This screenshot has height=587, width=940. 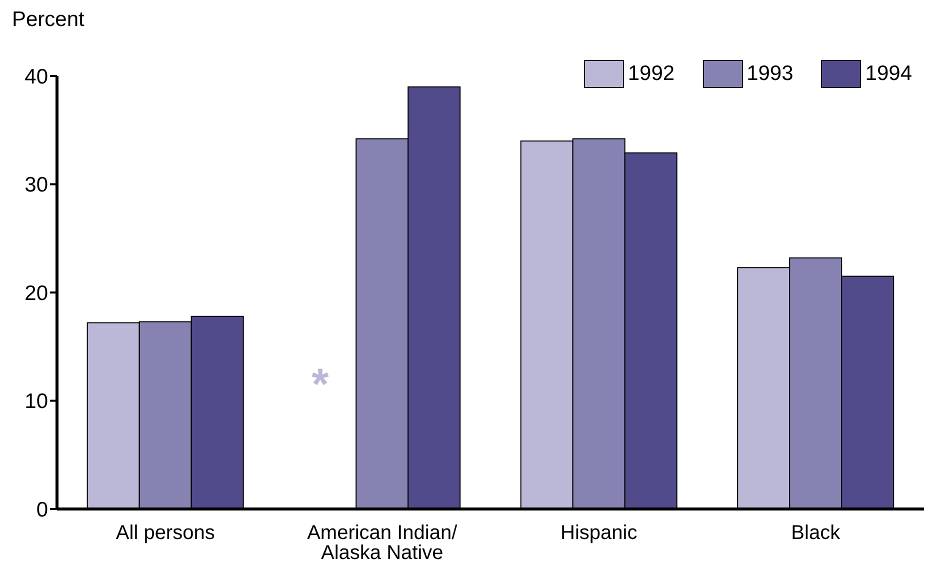 I want to click on x-tick-label: American Indian/ Alaska Native, so click(x=382, y=543).